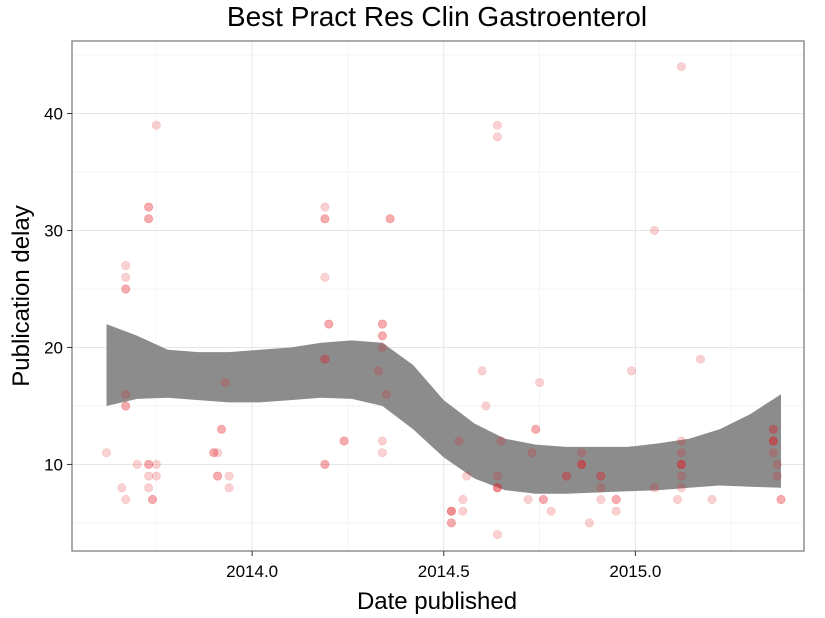  I want to click on y-axis-title: Publication delay, so click(21, 295).